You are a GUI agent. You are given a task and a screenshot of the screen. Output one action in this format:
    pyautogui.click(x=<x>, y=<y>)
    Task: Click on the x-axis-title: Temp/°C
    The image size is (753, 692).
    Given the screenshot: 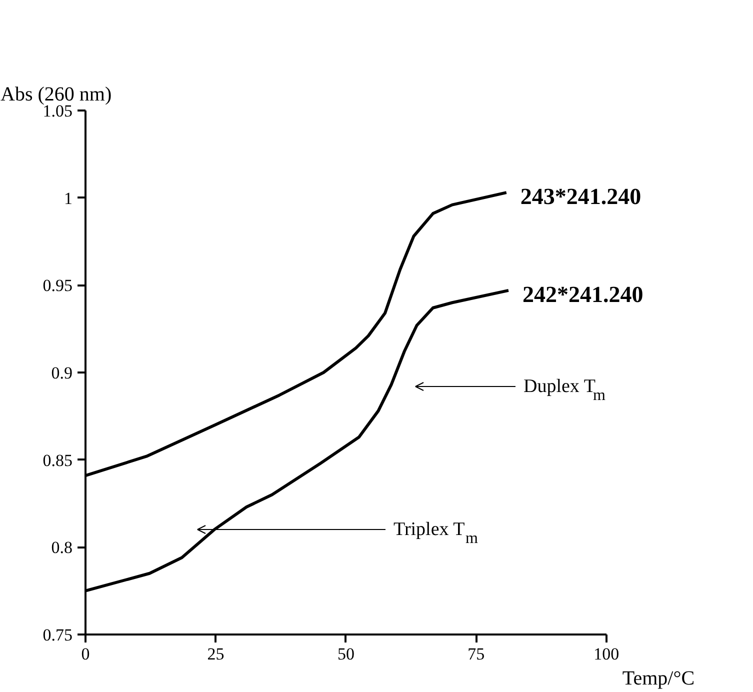 What is the action you would take?
    pyautogui.click(x=658, y=679)
    